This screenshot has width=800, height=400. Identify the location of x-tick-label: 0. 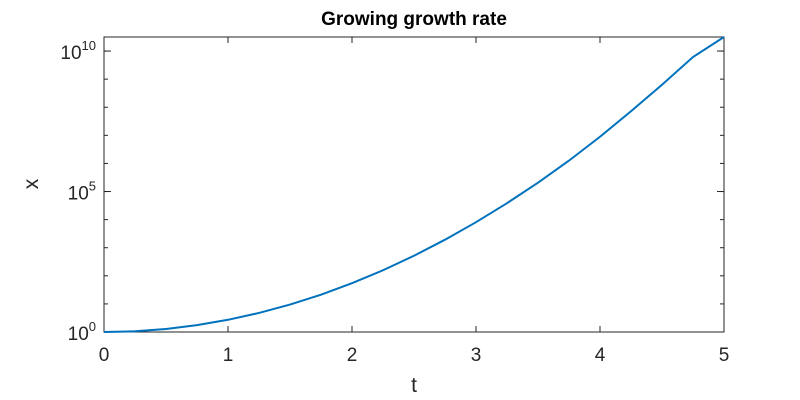
(104, 355).